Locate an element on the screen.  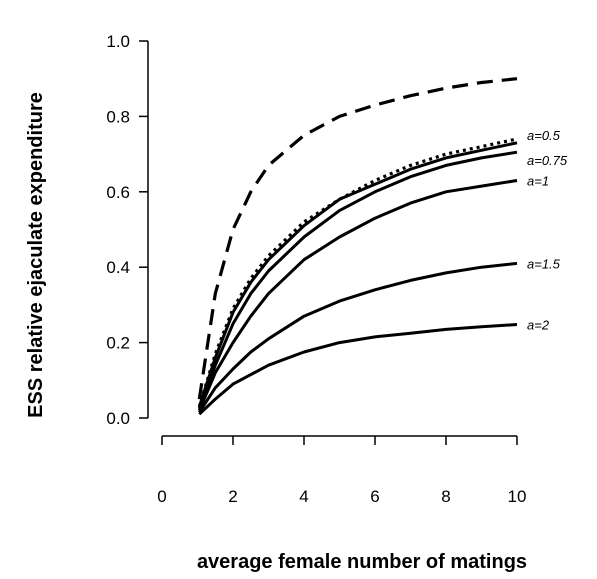
series-label: a=0.5 is located at coordinates (544, 135).